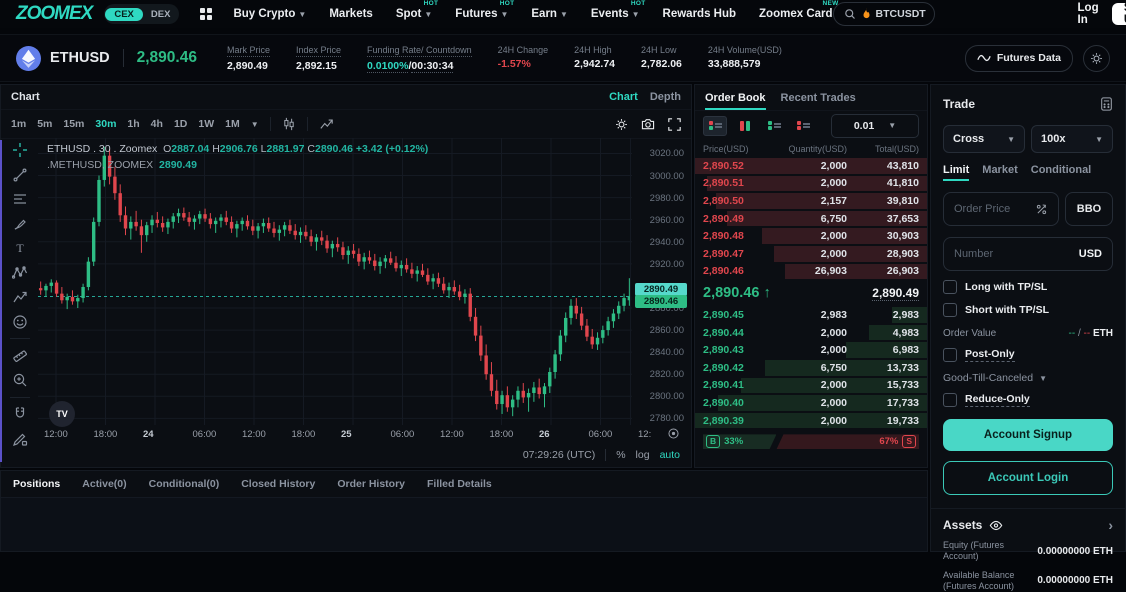 This screenshot has height=592, width=1126. What do you see at coordinates (206, 14) in the screenshot?
I see `apps-grid-icon` at bounding box center [206, 14].